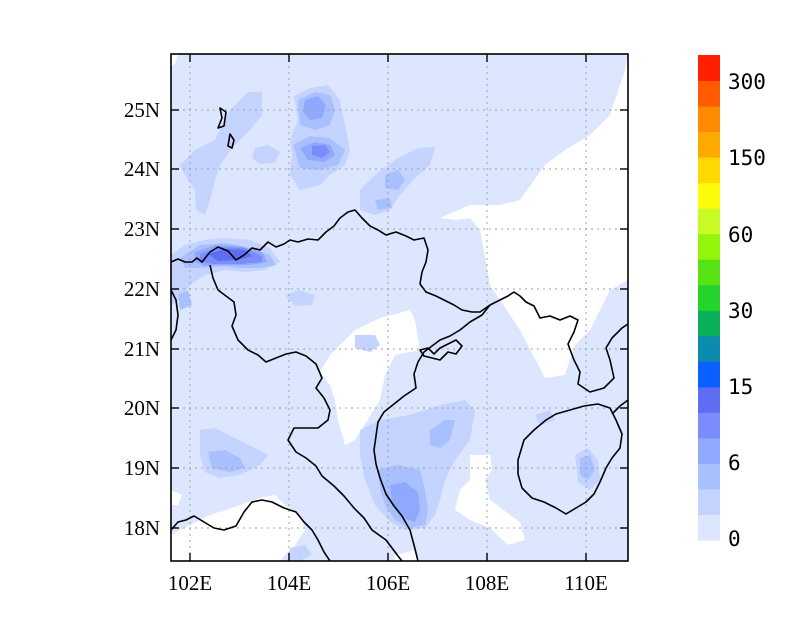  I want to click on lat-label-21n: 21N, so click(142, 349).